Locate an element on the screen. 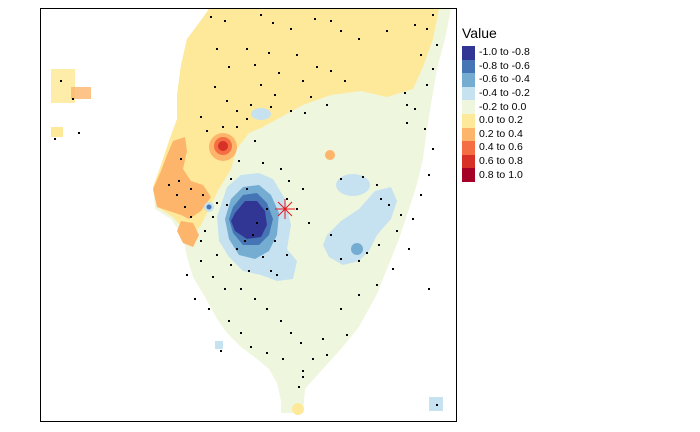 The width and height of the screenshot is (700, 432). legend-label: 0.4 to 0.6 is located at coordinates (501, 147).